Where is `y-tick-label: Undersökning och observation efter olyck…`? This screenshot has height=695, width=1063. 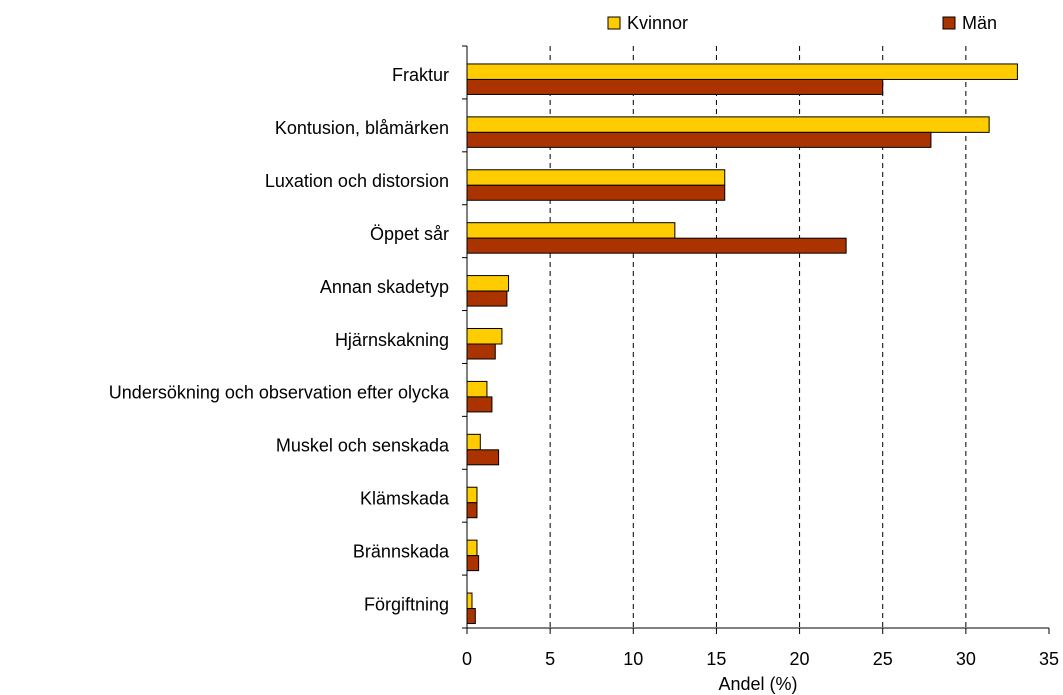 y-tick-label: Undersökning och observation efter olyck… is located at coordinates (279, 393).